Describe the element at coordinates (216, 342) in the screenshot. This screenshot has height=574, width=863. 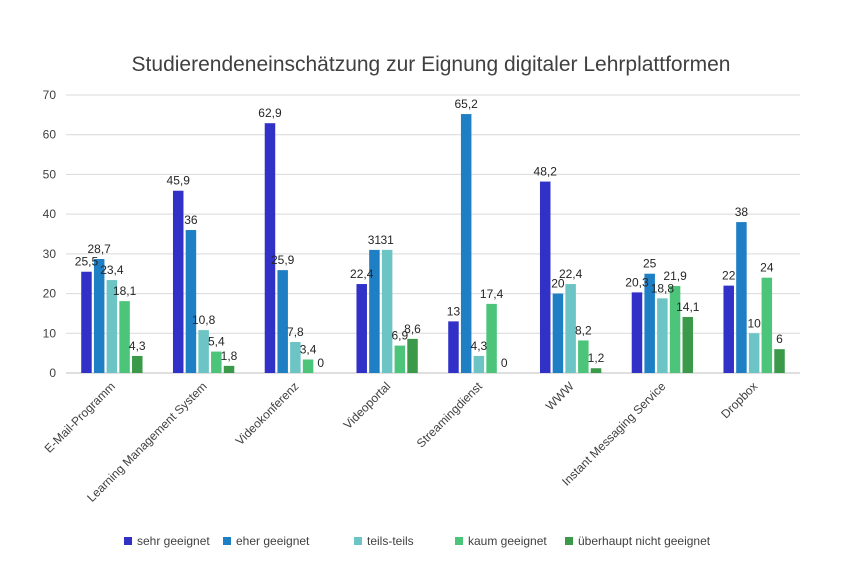
I see `data-label: 5,4` at that location.